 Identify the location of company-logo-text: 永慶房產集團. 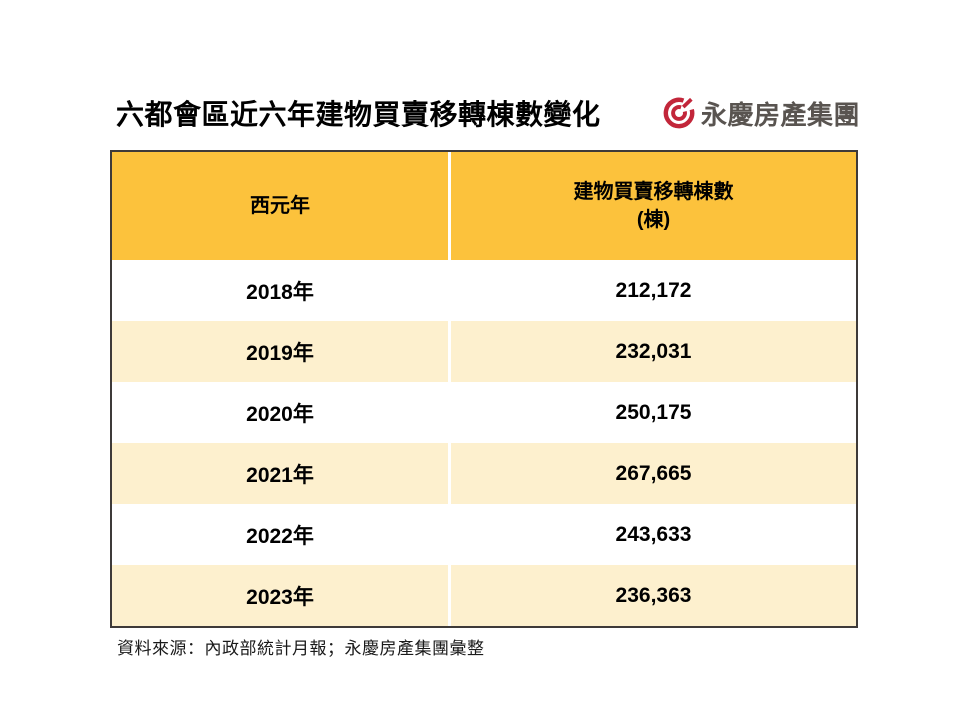
(780, 114).